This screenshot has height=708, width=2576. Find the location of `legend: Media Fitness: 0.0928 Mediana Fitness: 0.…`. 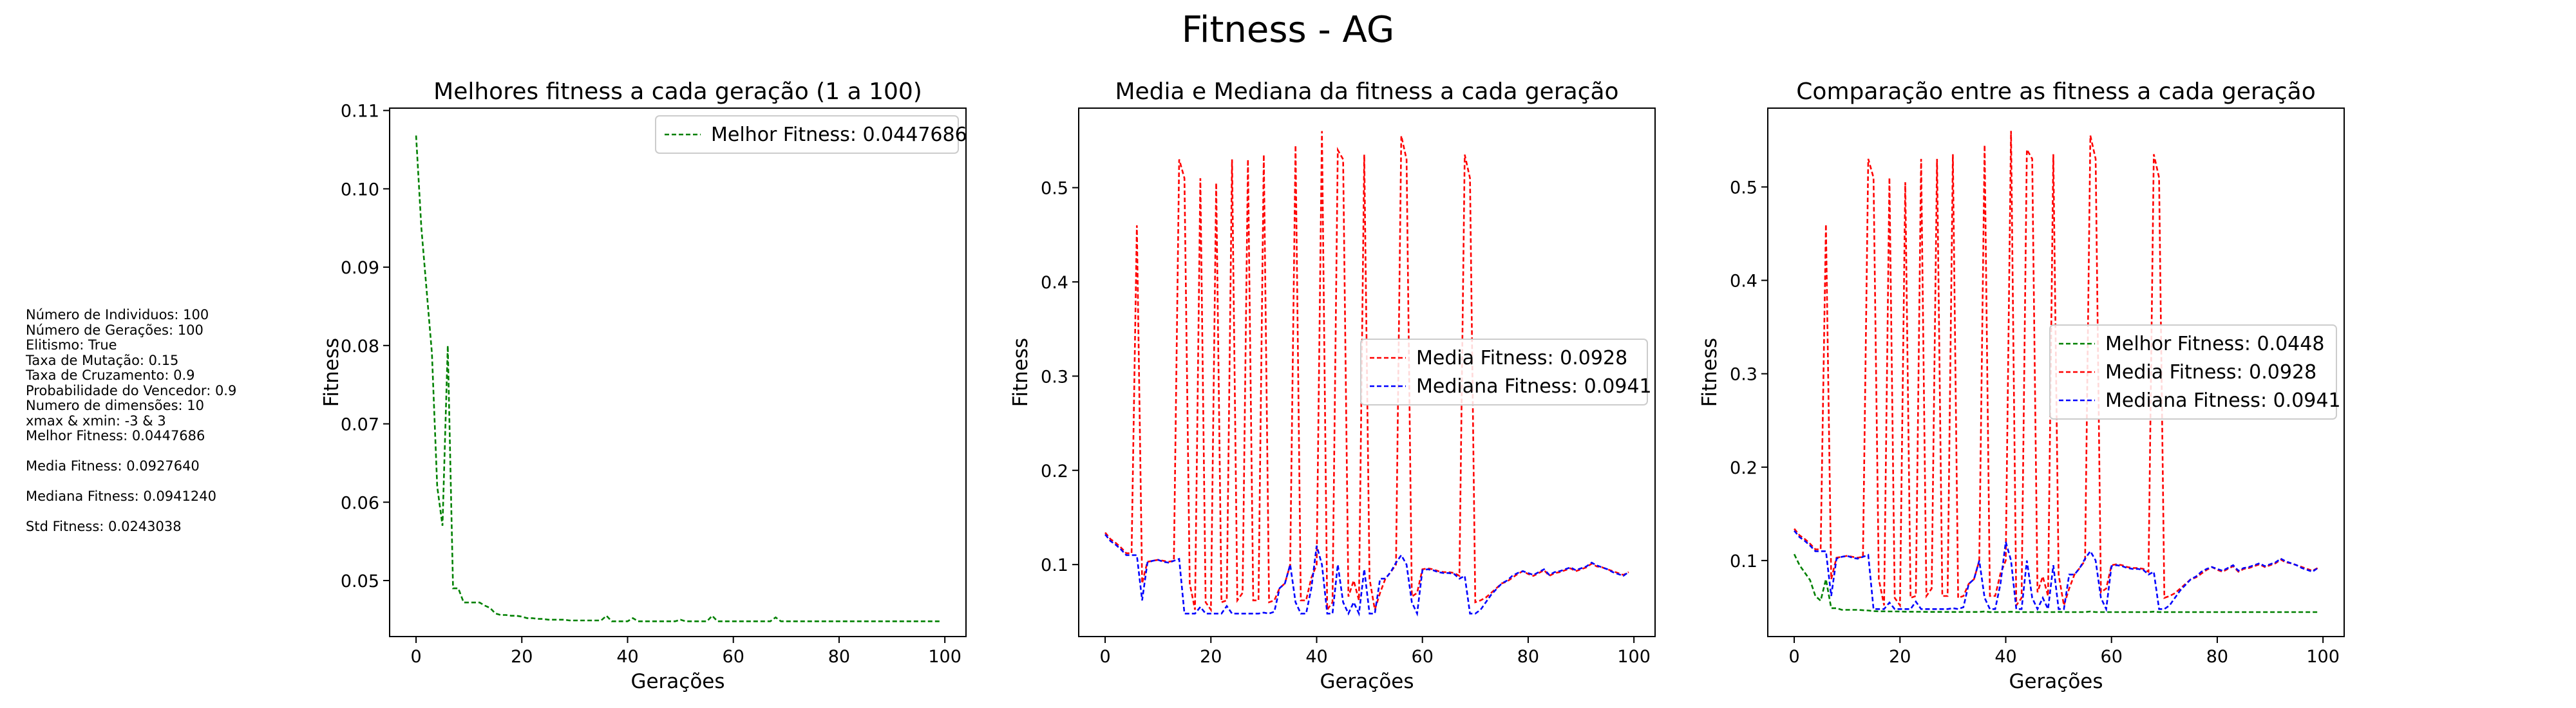

legend: Media Fitness: 0.0928 Mediana Fitness: 0.… is located at coordinates (1506, 372).